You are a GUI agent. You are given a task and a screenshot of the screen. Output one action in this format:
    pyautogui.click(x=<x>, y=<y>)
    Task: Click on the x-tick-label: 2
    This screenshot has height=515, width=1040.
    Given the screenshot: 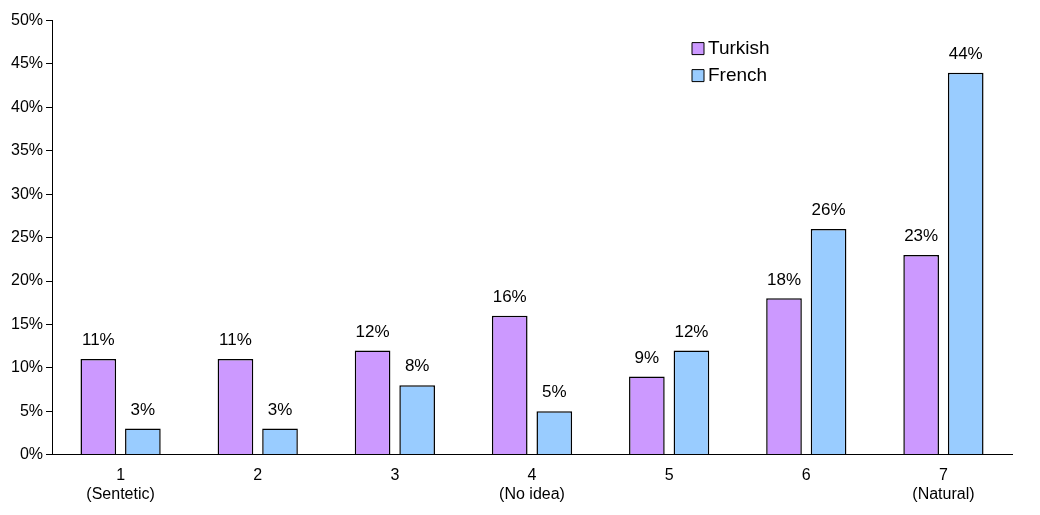 What is the action you would take?
    pyautogui.click(x=258, y=474)
    